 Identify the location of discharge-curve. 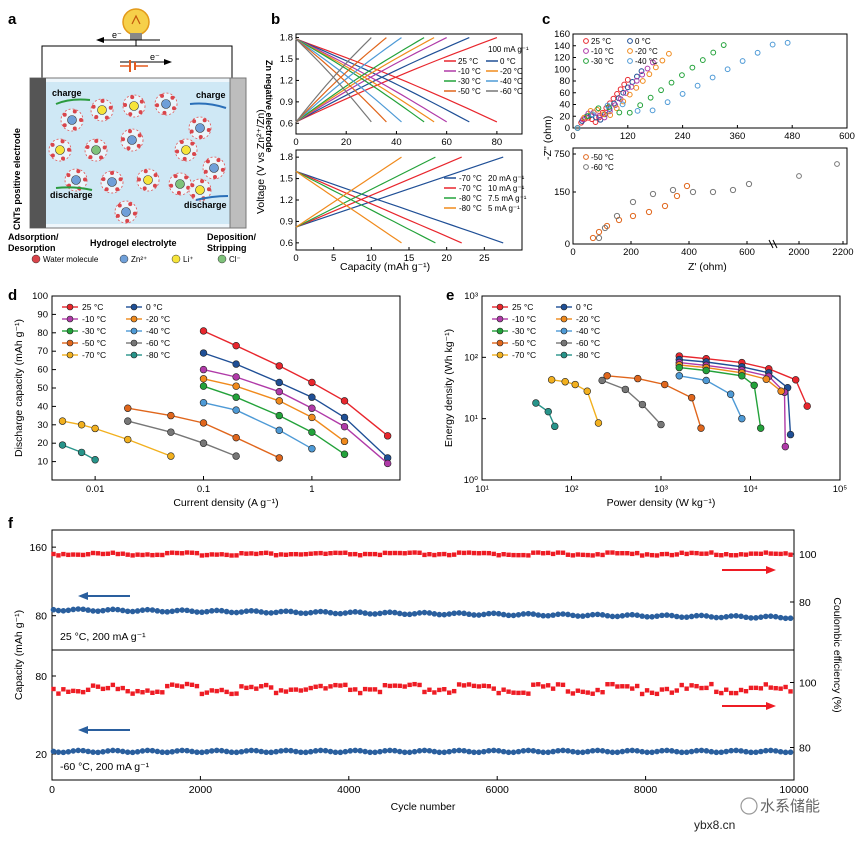
(365, 207).